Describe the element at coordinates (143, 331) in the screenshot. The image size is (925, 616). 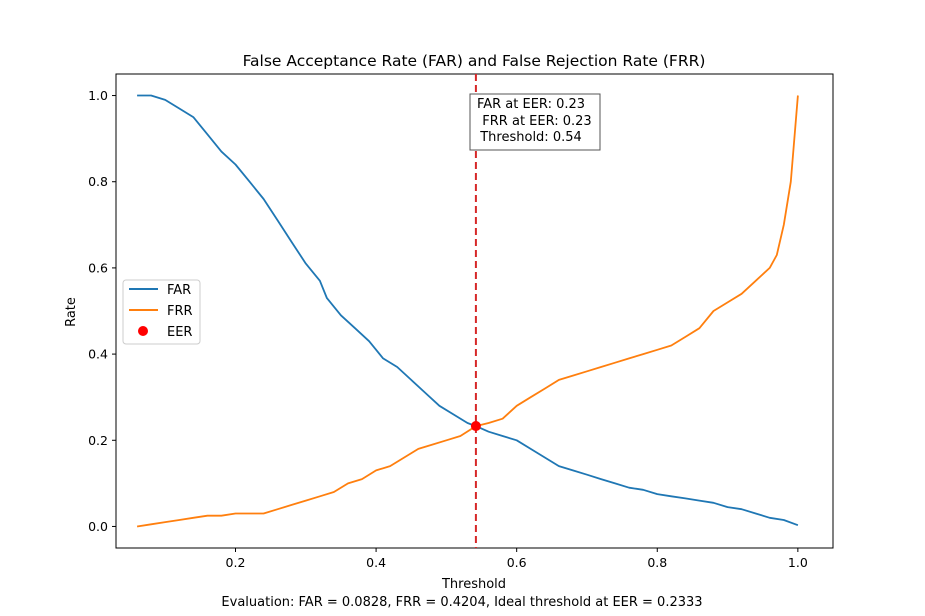
I see `legend-eer-swatch` at that location.